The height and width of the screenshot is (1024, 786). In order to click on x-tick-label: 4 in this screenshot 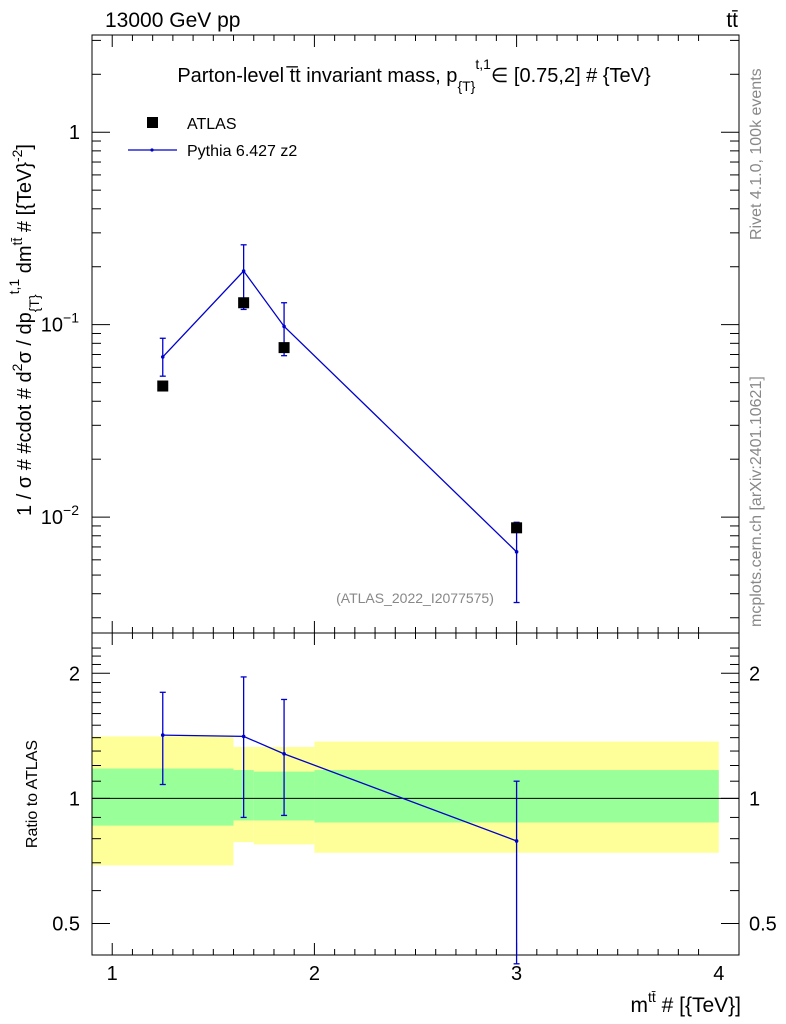, I will do `click(718, 974)`.